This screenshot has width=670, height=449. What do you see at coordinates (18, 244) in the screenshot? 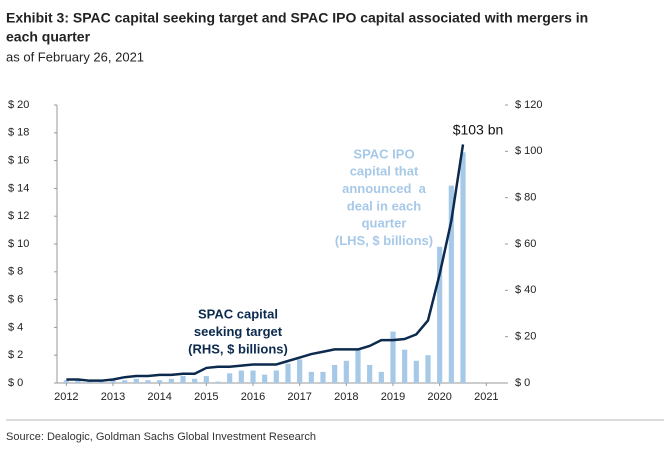
I see `y-tick-label: $ 10` at bounding box center [18, 244].